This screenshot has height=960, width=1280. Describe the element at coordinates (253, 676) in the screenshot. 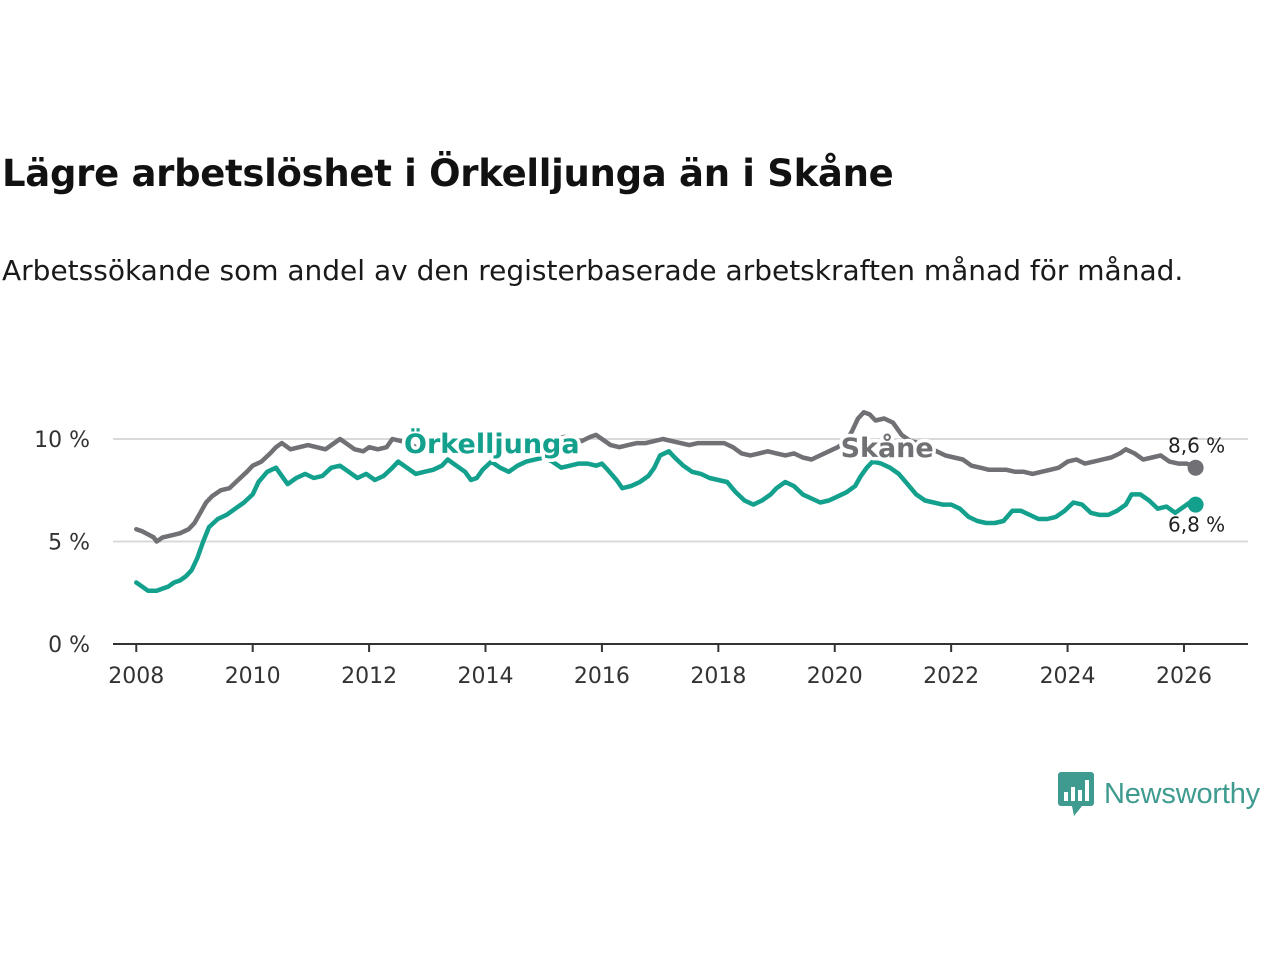

I see `x-tick-label: 2010` at that location.